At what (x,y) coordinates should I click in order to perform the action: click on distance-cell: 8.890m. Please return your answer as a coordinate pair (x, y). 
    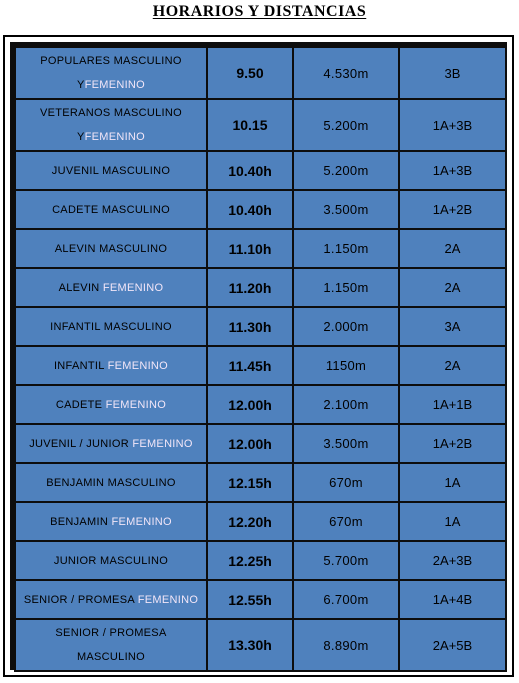
    Looking at the image, I should click on (346, 645).